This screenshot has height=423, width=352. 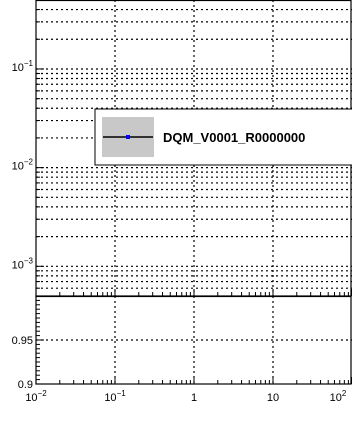 What do you see at coordinates (338, 396) in the screenshot?
I see `x-tick-label: 10²` at bounding box center [338, 396].